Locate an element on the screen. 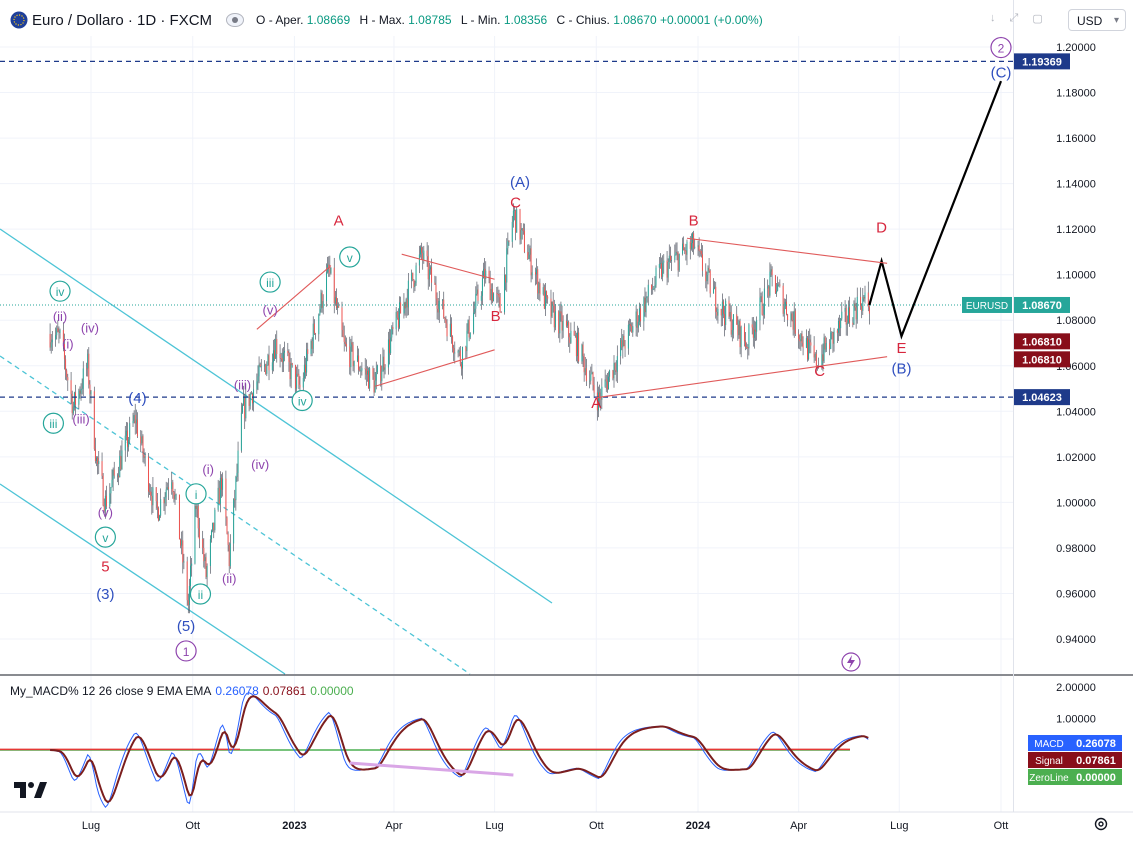  price-tick: 1.02000 is located at coordinates (1076, 458).